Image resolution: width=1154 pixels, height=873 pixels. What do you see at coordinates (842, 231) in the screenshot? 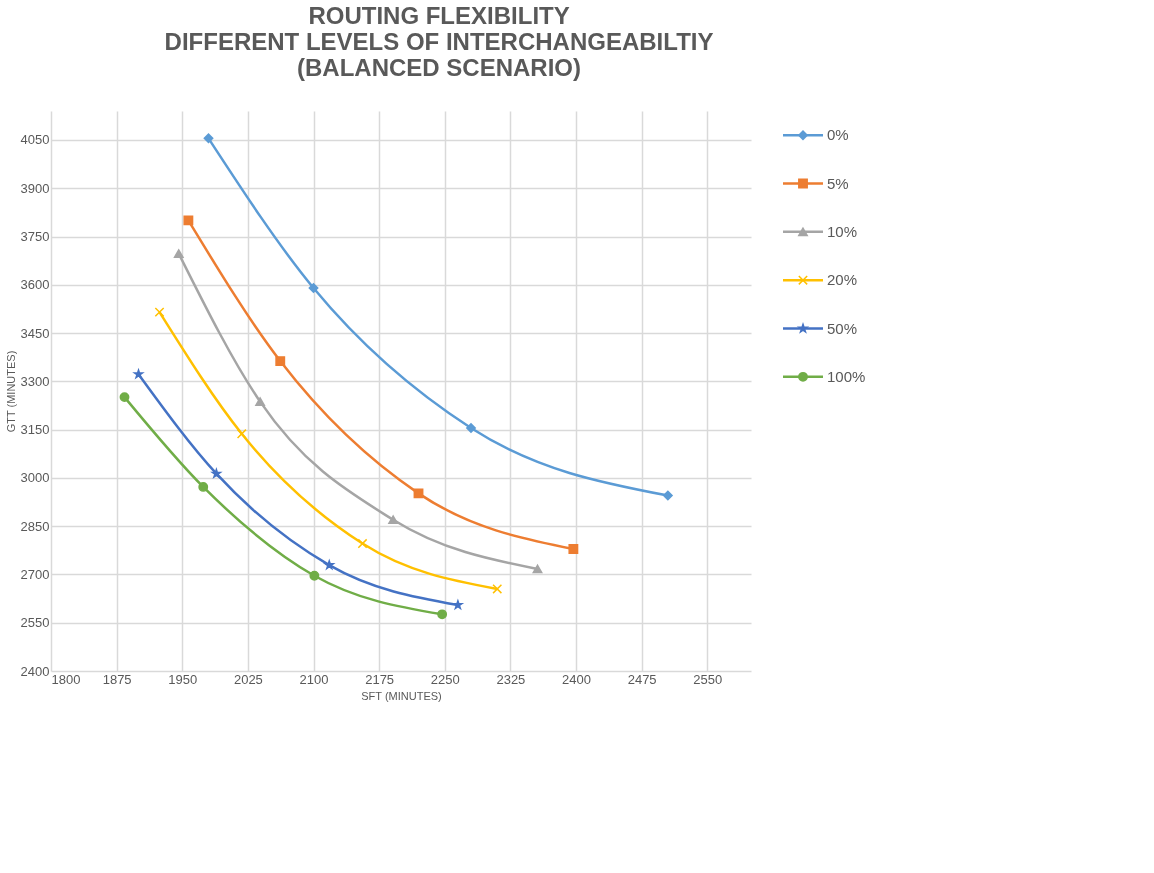
I see `legend-label: 10%` at bounding box center [842, 231].